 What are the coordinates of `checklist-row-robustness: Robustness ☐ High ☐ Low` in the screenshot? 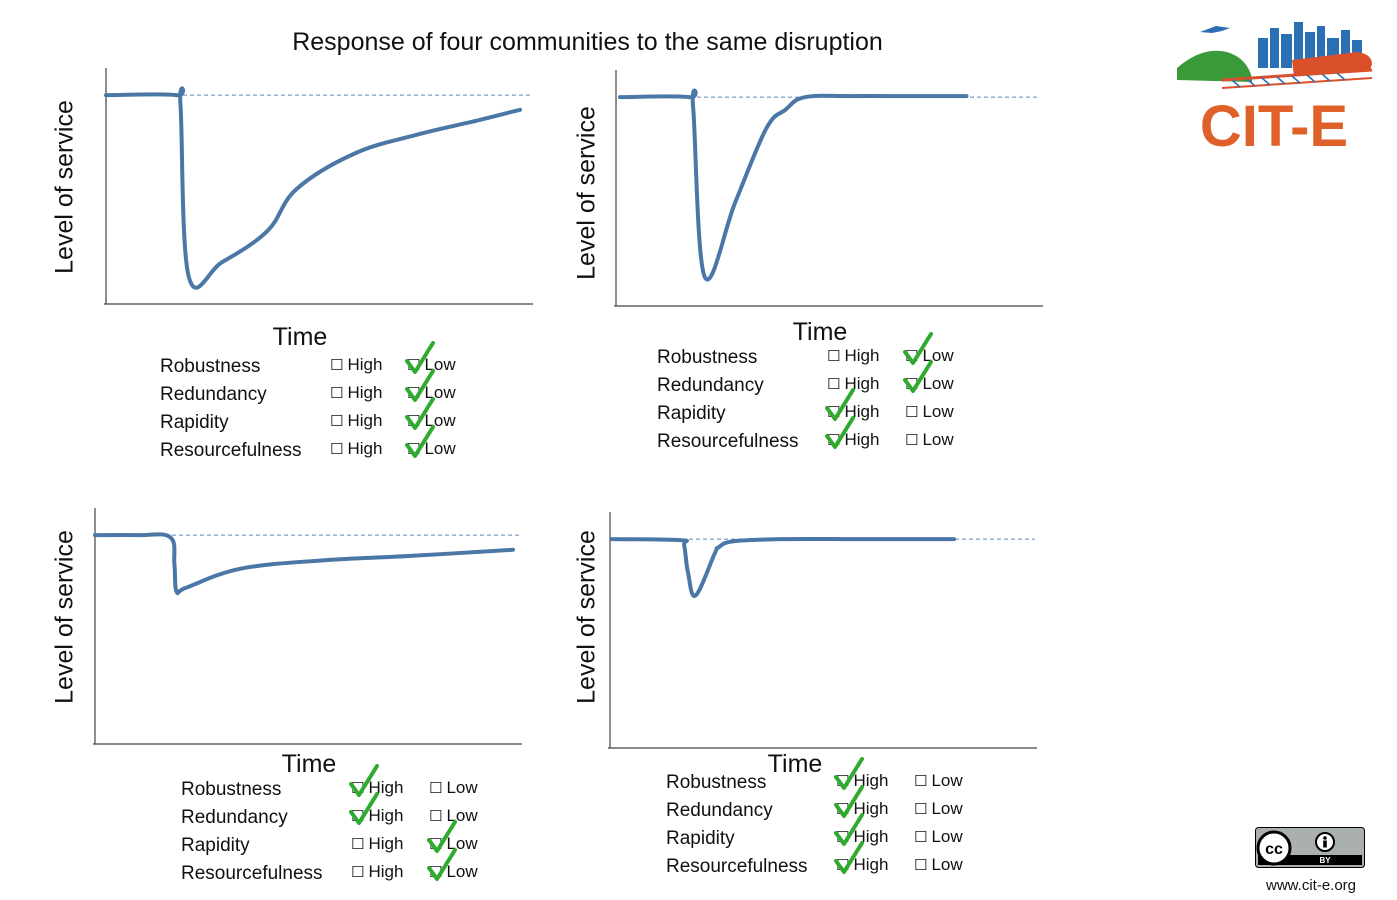 It's located at (817, 353).